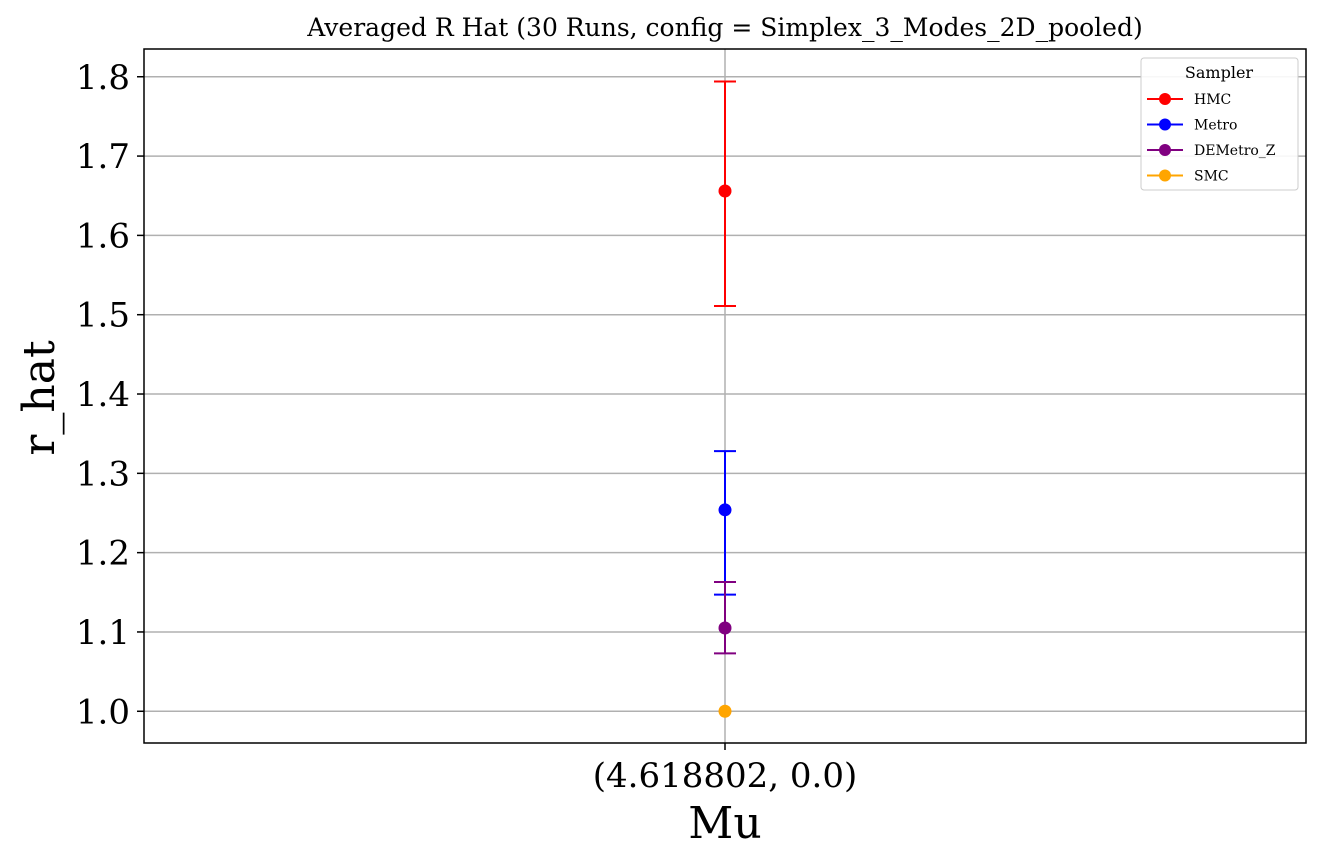  I want to click on series-layer, so click(725, 399).